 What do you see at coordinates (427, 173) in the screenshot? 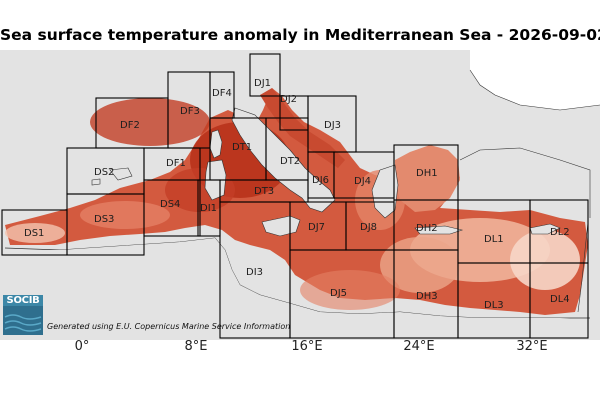
I see `label-DH1: DH1` at bounding box center [427, 173].